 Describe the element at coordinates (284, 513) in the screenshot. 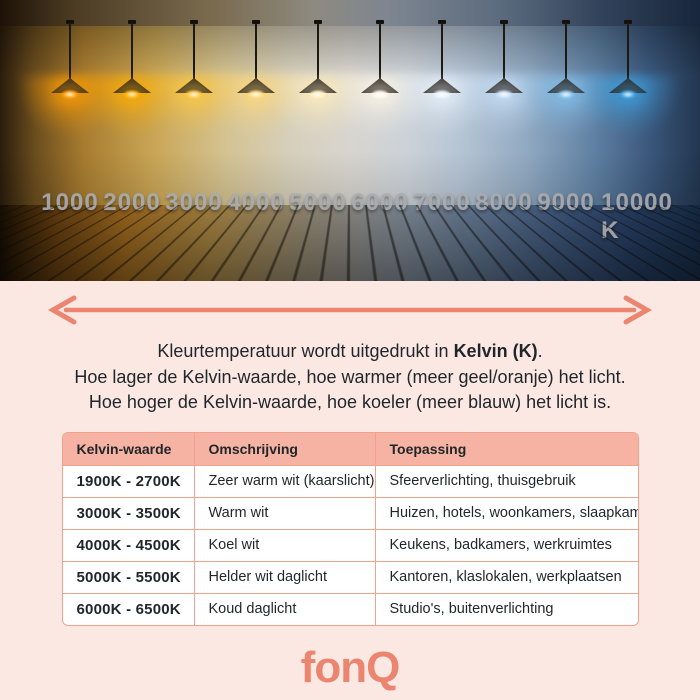

I see `description-cell: Warm wit` at that location.